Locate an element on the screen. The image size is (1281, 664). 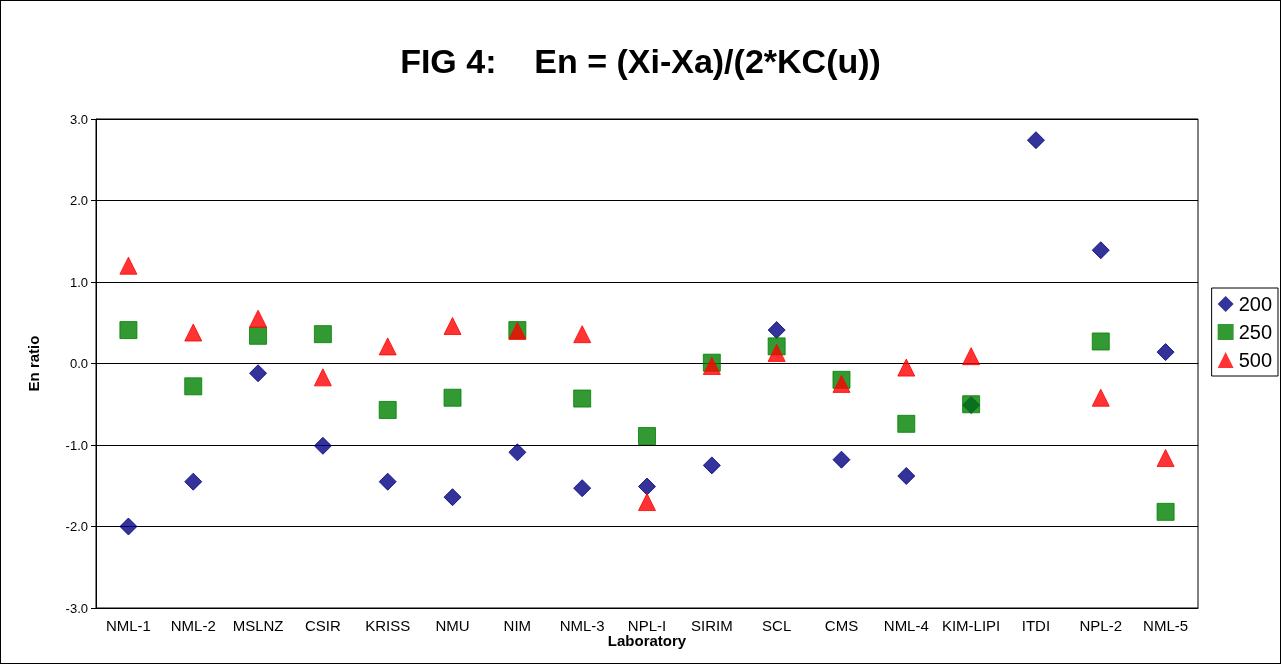
x-tick-label: NML-3 is located at coordinates (582, 625).